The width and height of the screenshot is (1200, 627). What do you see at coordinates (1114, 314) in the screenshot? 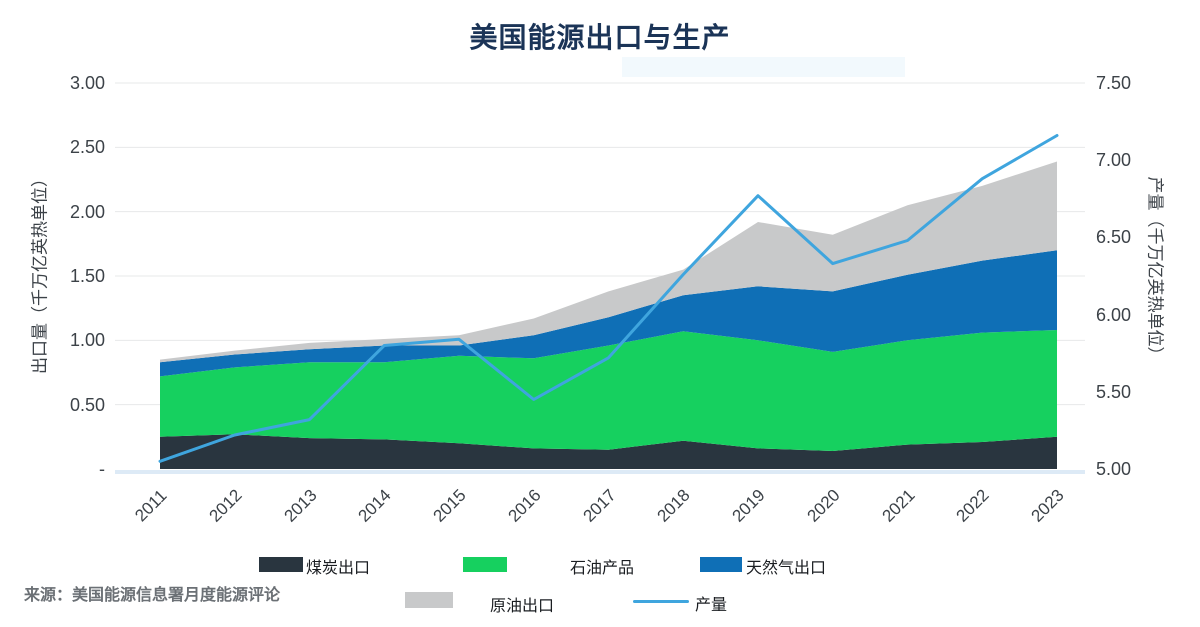
I see `y-right-tick: 6.00` at bounding box center [1114, 314].